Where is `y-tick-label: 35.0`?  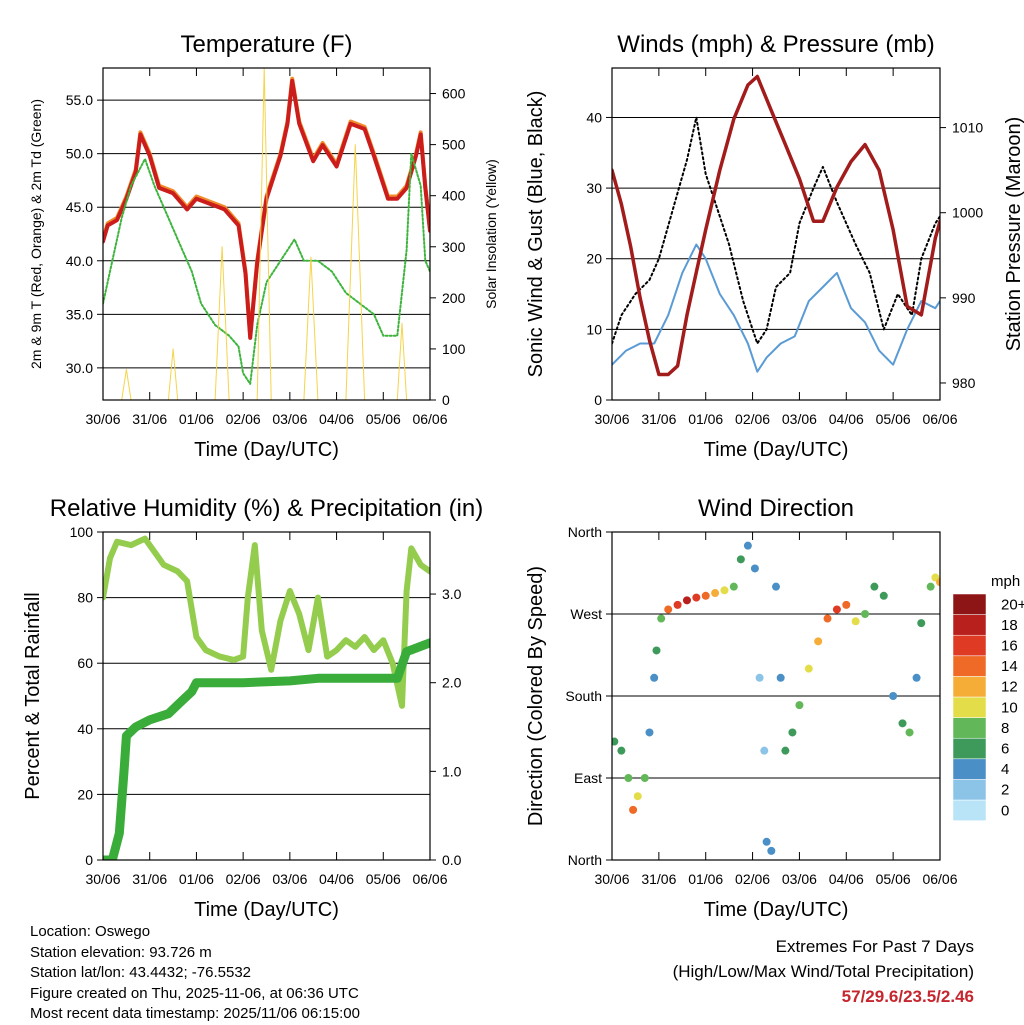 y-tick-label: 35.0 is located at coordinates (79, 314).